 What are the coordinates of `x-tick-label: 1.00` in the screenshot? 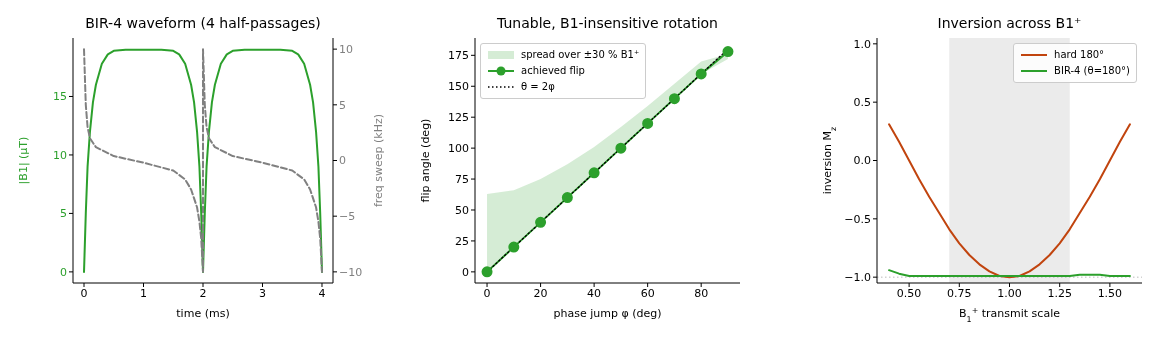 It's located at (1009, 293).